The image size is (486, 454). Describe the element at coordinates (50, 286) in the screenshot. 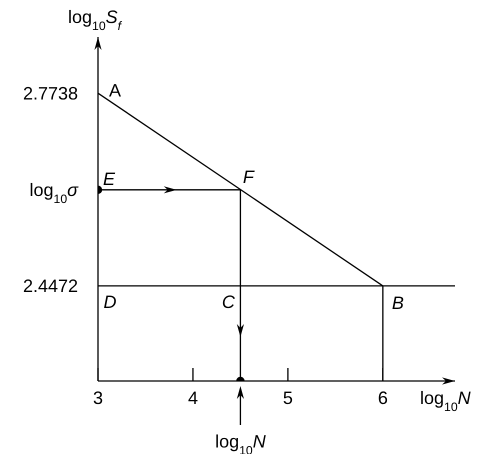

I see `y-tick-label: 2.4472` at that location.